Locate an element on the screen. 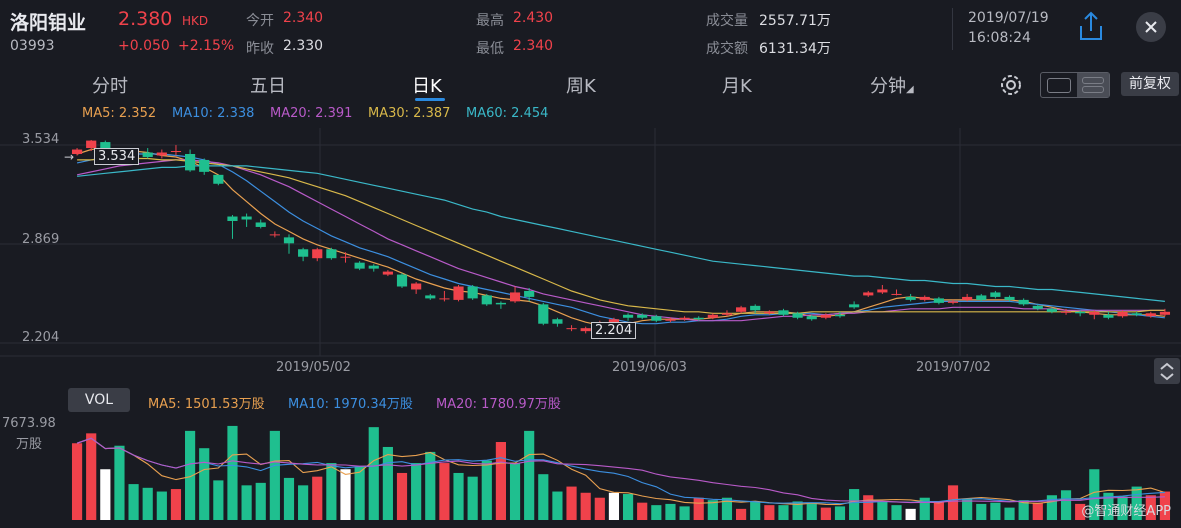  stock-code: 03993 is located at coordinates (32, 46).